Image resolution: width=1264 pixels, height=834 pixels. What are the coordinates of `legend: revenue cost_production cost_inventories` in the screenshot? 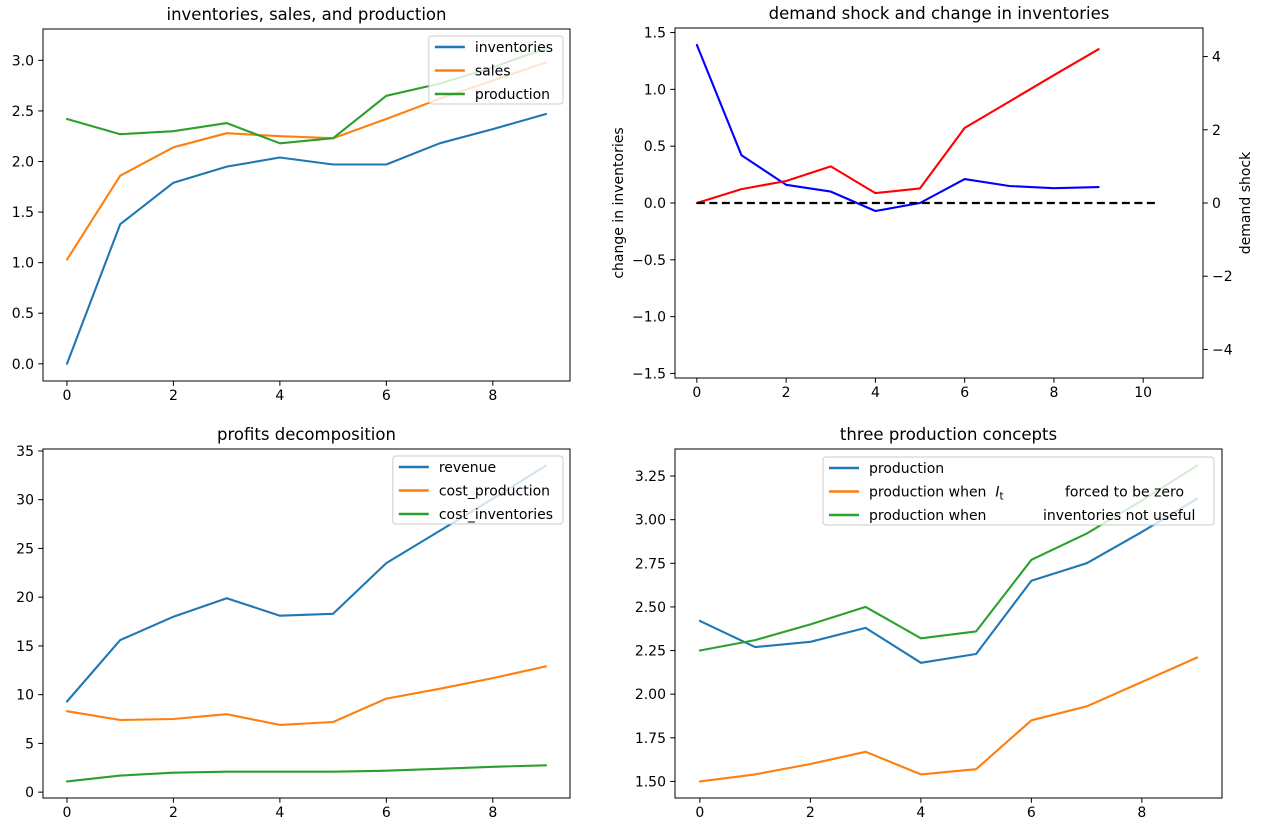 It's located at (478, 490).